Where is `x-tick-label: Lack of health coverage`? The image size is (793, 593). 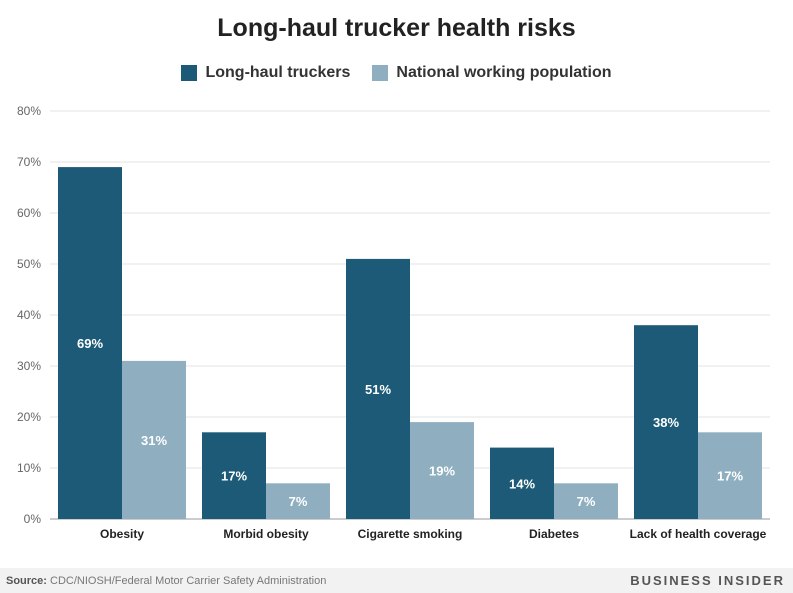 x-tick-label: Lack of health coverage is located at coordinates (698, 534).